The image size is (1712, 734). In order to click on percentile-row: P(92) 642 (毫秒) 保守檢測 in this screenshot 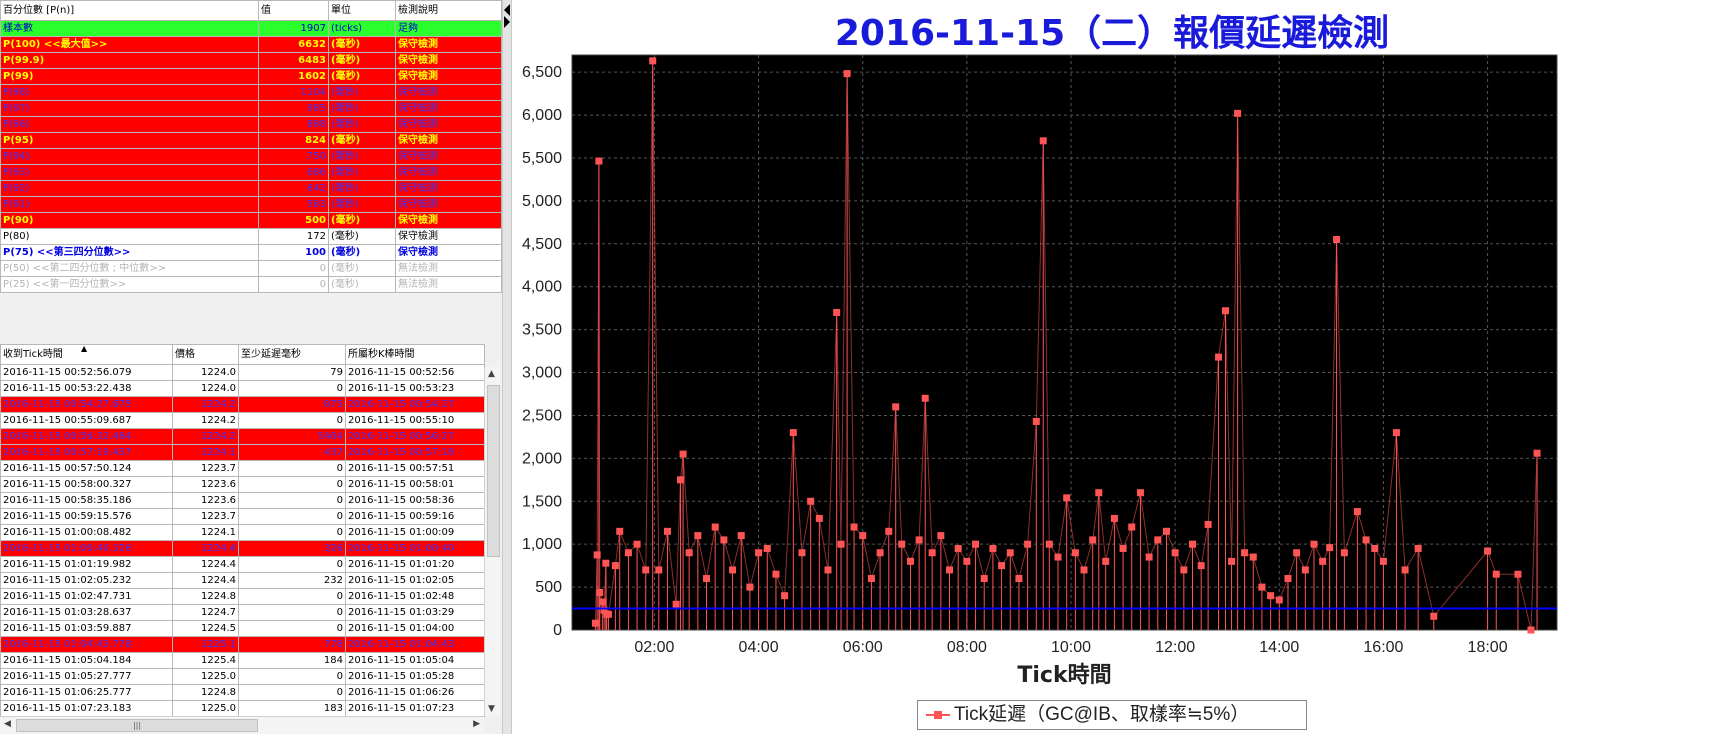, I will do `click(251, 188)`.